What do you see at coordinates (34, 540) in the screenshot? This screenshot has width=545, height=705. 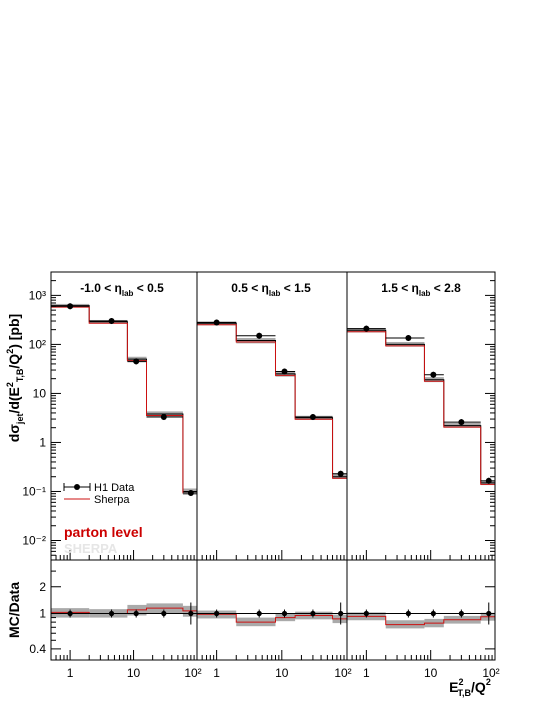 I see `y-tick-label: 10⁻²` at bounding box center [34, 540].